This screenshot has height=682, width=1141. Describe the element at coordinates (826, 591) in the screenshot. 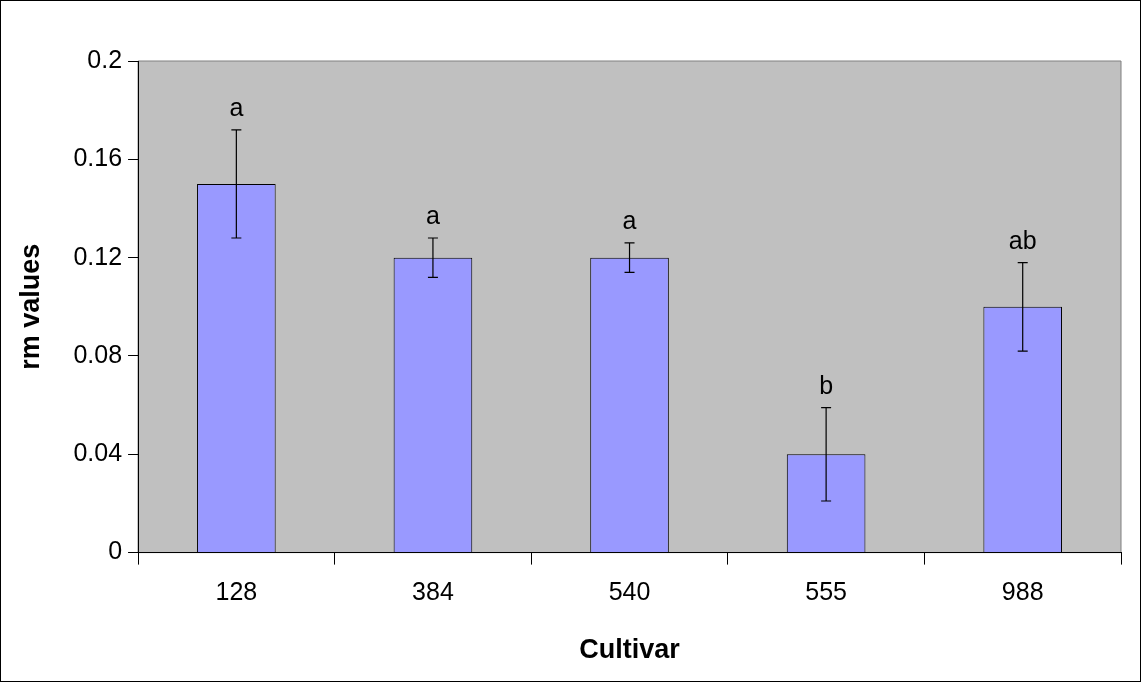

I see `x-tick-label: 555` at that location.